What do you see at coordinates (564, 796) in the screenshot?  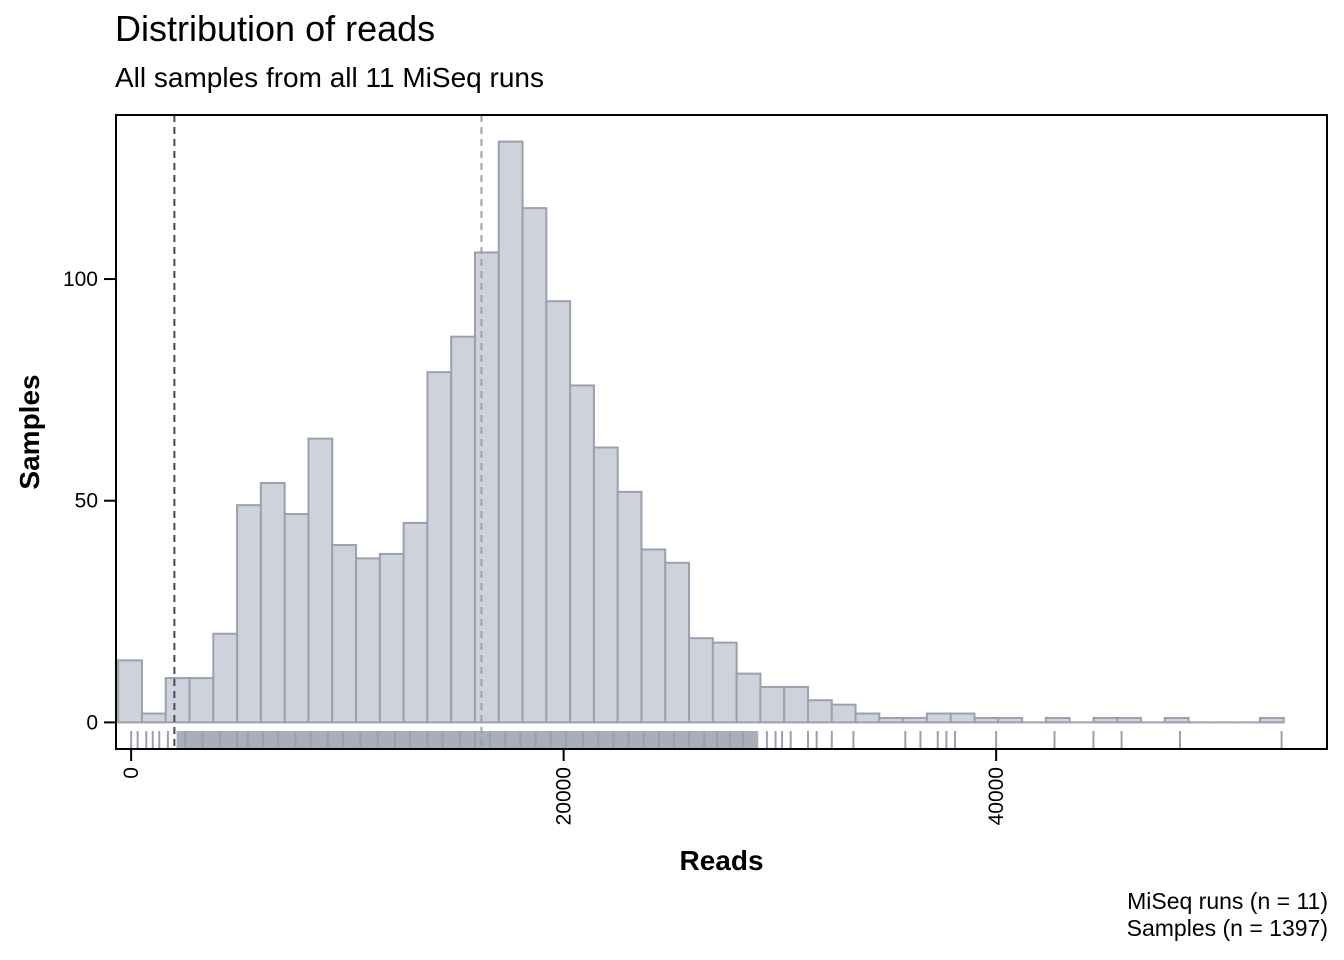 I see `x-tick-label: 20000` at bounding box center [564, 796].